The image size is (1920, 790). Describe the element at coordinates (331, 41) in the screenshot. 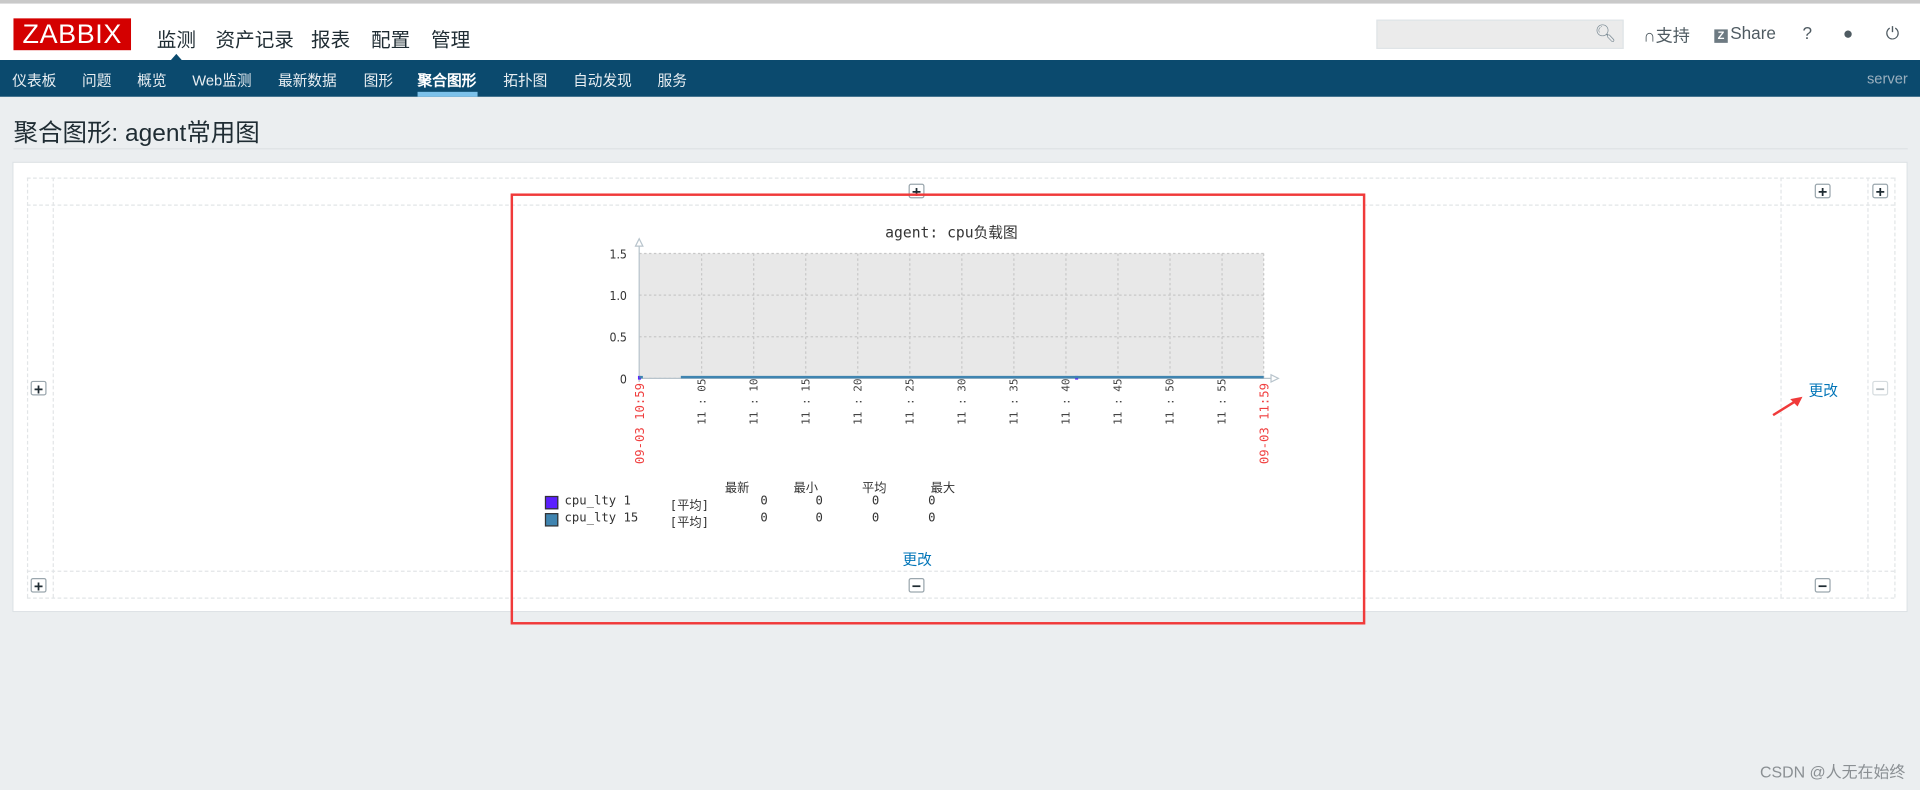

I see `menu-reports: 报表` at that location.